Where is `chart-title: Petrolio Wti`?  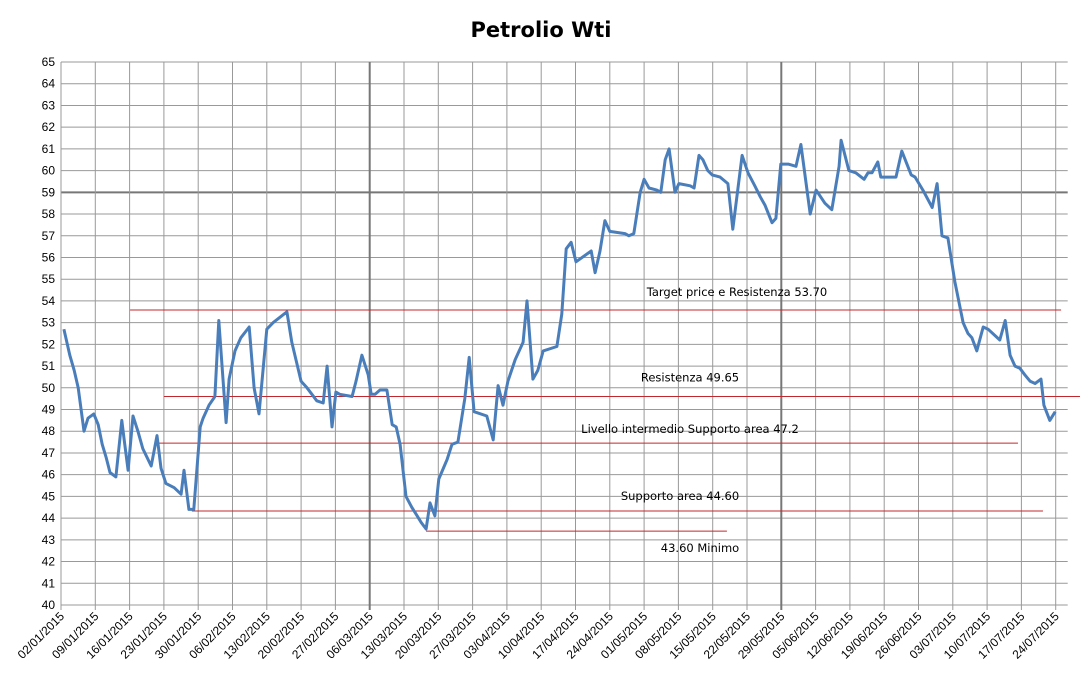
chart-title: Petrolio Wti is located at coordinates (541, 30).